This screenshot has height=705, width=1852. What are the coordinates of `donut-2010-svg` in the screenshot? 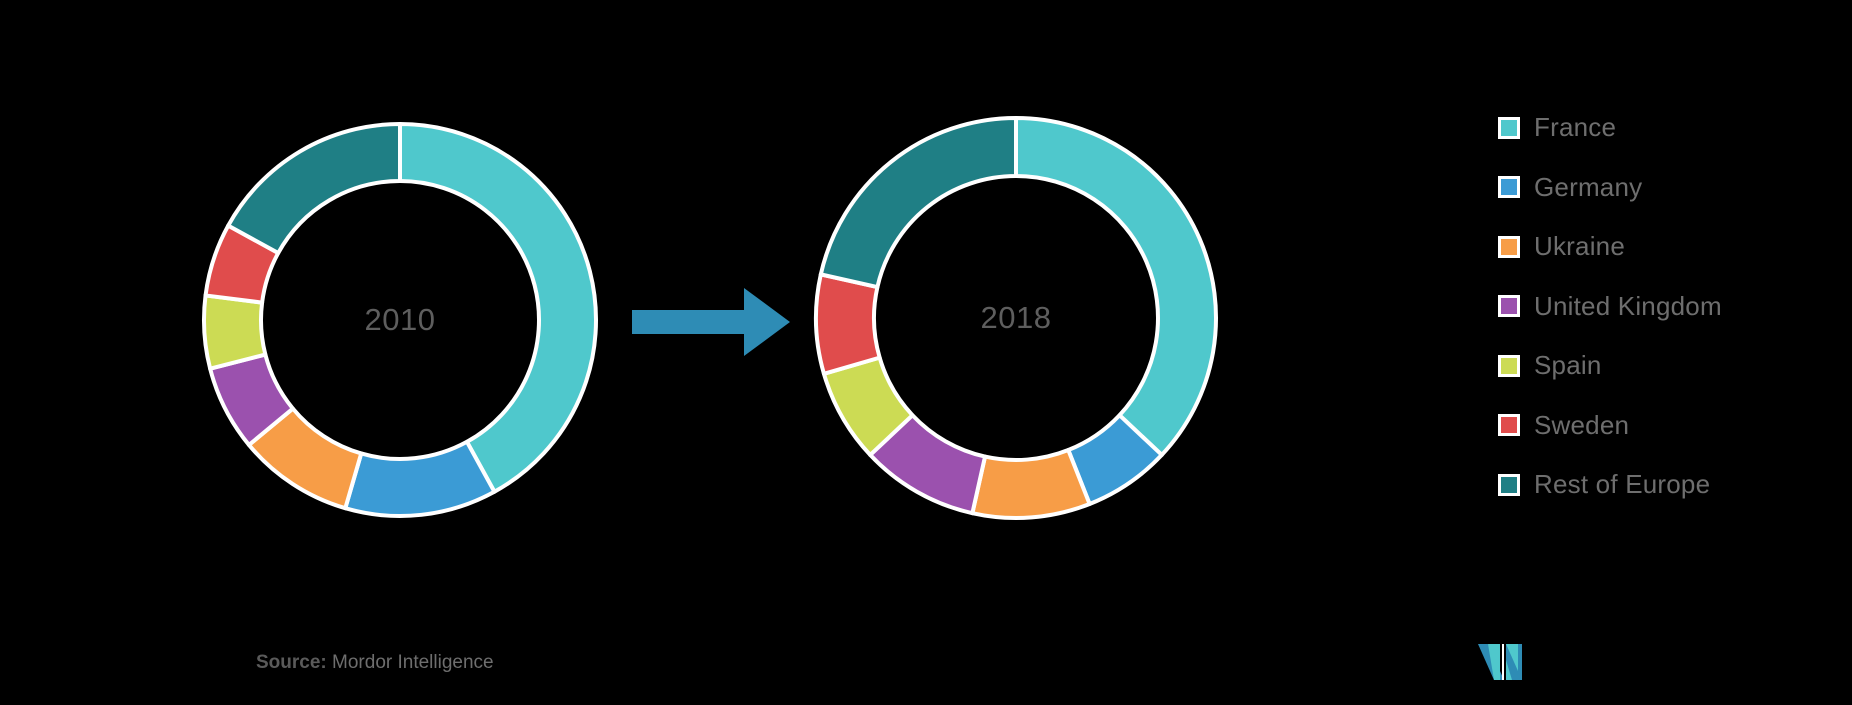 It's located at (400, 320).